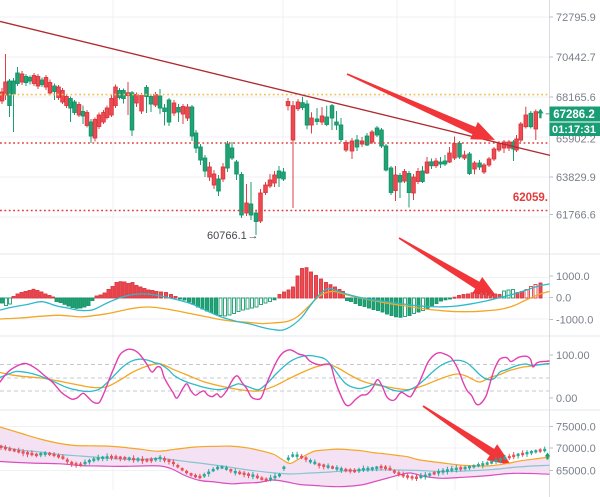  I want to click on svg-text: 67286.2, so click(574, 115).